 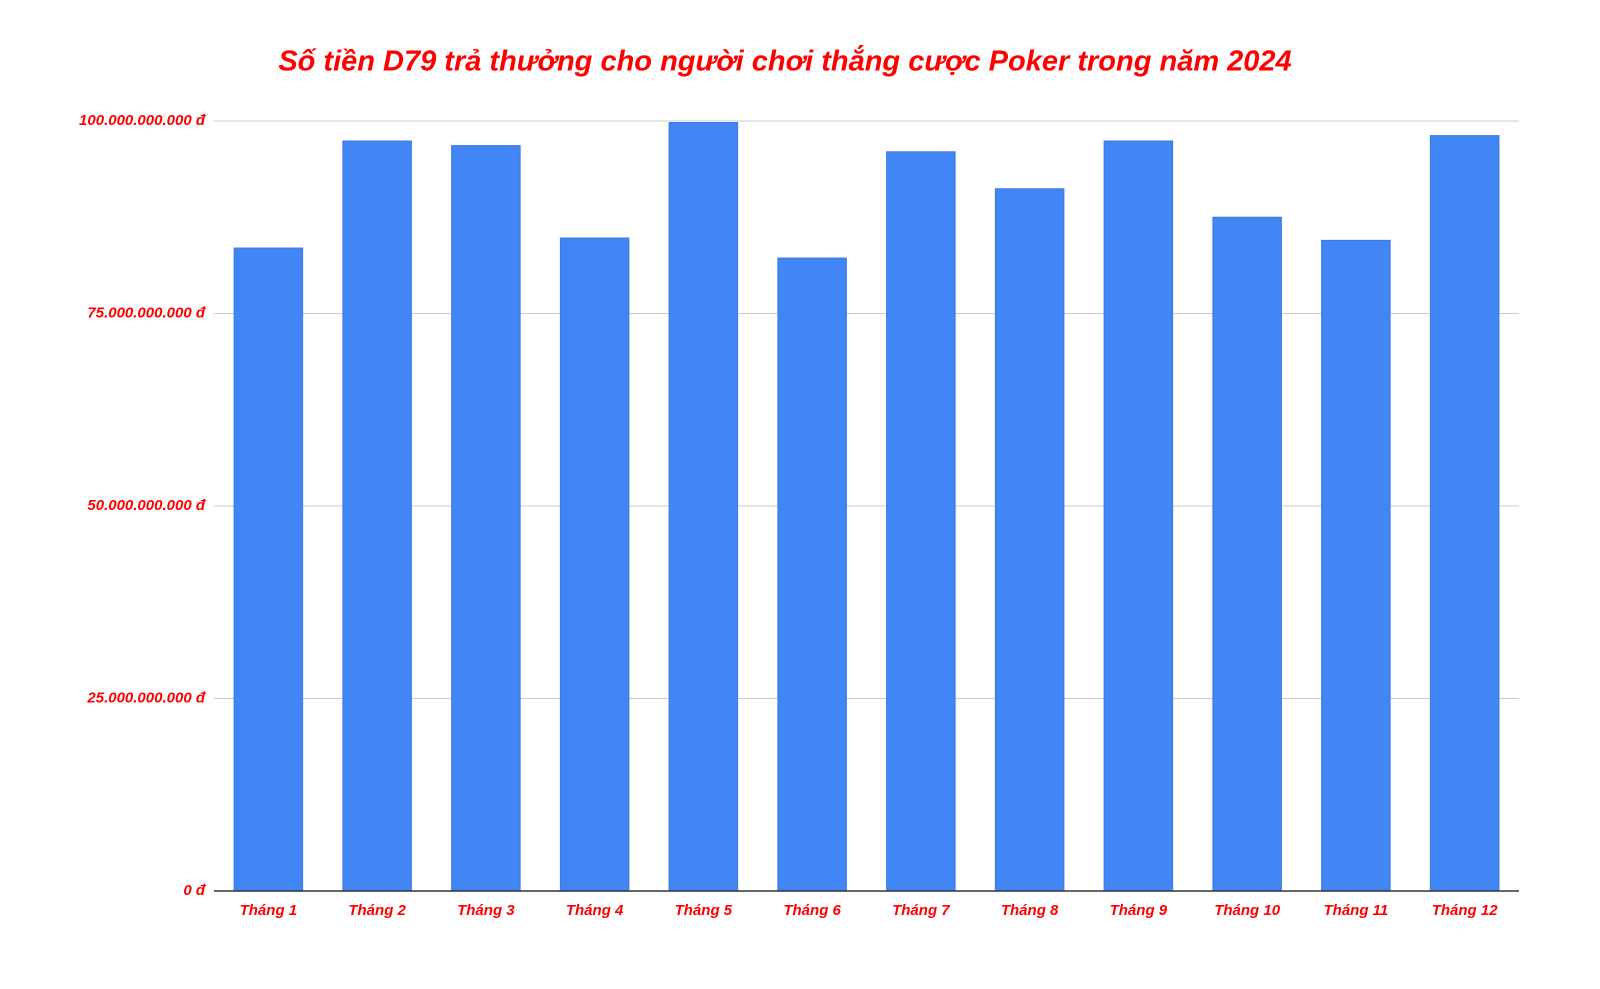 I want to click on x-tick-label: Tháng 3, so click(x=486, y=910).